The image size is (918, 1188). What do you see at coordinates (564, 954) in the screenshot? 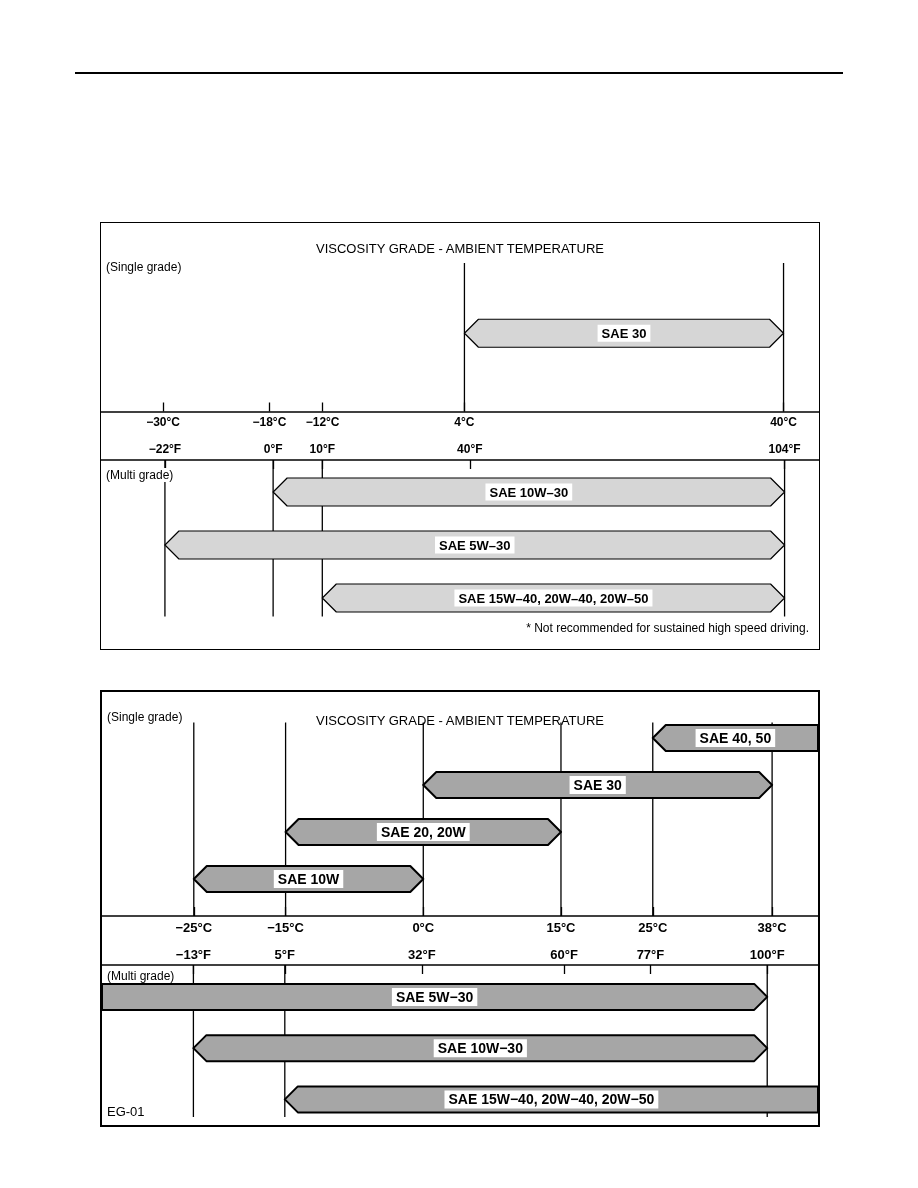
I see `x-tick-label: 60°F` at bounding box center [564, 954].